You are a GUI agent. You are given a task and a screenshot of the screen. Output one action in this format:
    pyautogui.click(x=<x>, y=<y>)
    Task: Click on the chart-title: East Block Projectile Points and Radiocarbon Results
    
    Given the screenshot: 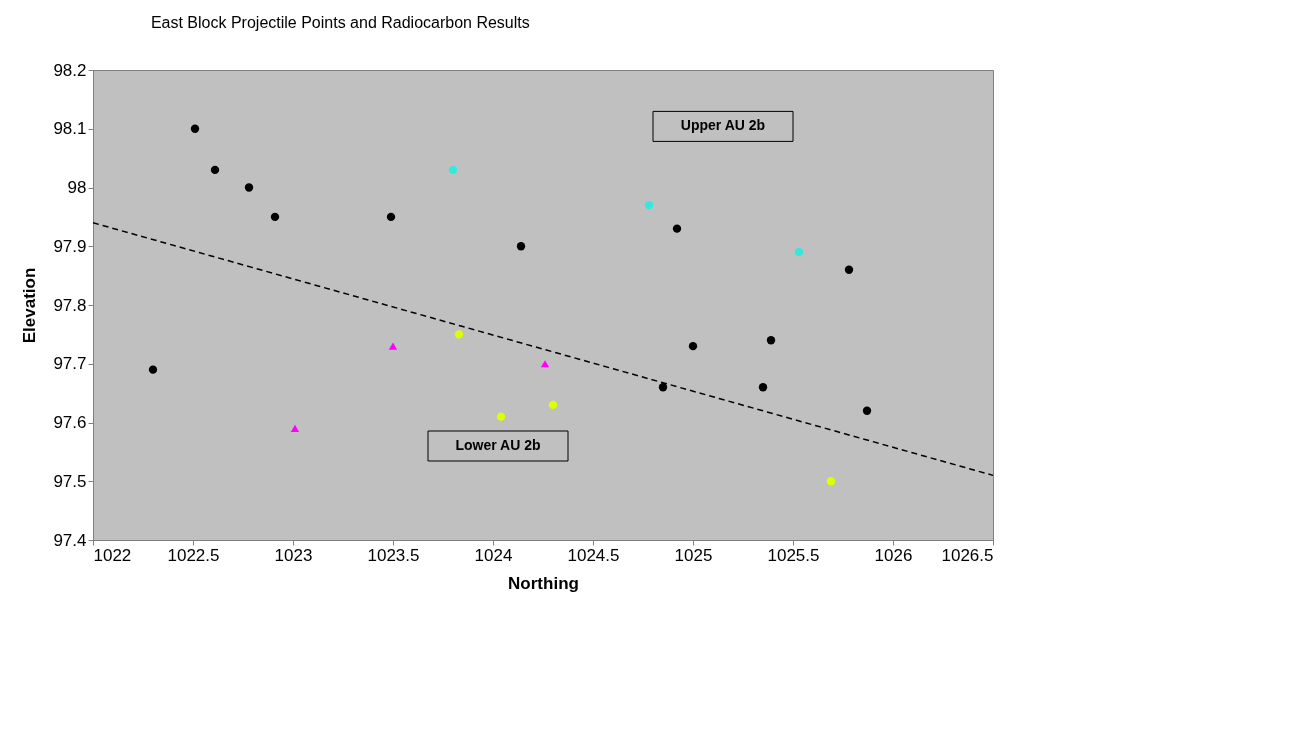 What is the action you would take?
    pyautogui.click(x=340, y=22)
    